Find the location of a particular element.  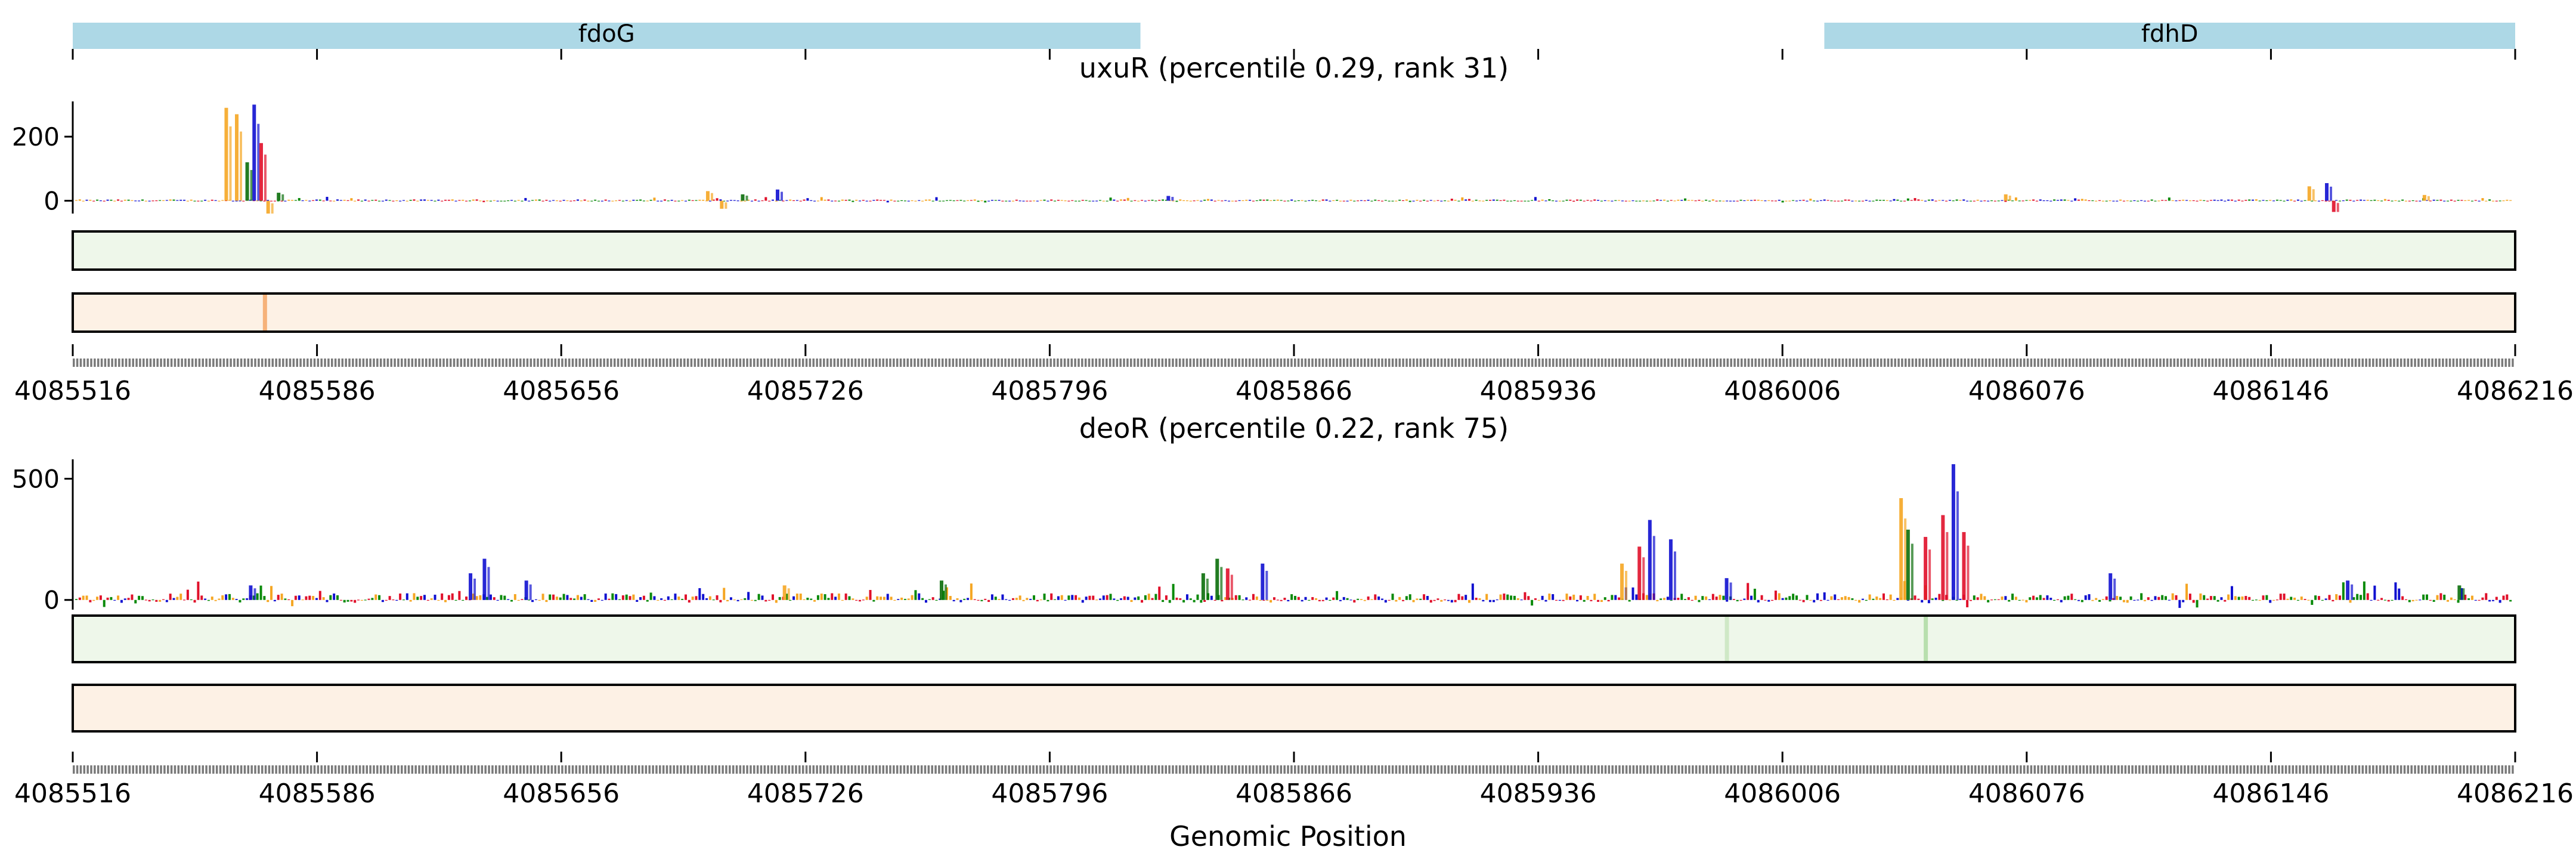

x-tick-label: 4086146 is located at coordinates (2270, 391).